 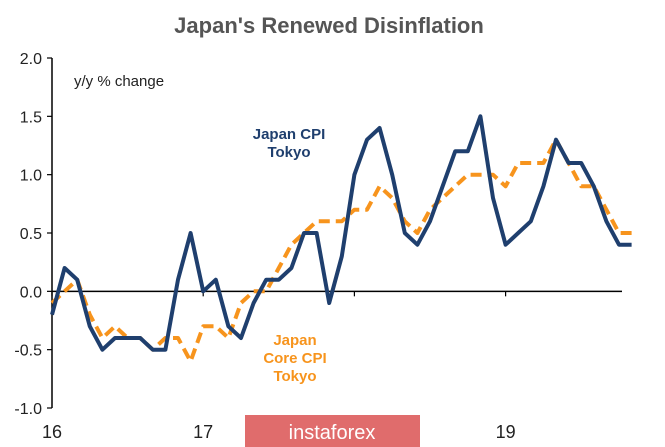 I want to click on watermark: instaforex, so click(x=332, y=431).